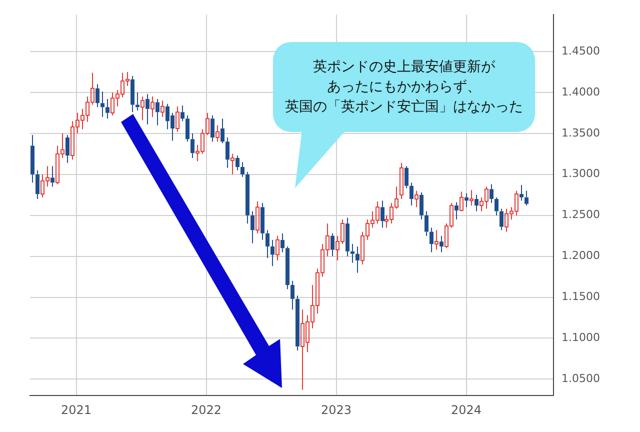  What do you see at coordinates (206, 409) in the screenshot?
I see `x-tick-label: 2022` at bounding box center [206, 409].